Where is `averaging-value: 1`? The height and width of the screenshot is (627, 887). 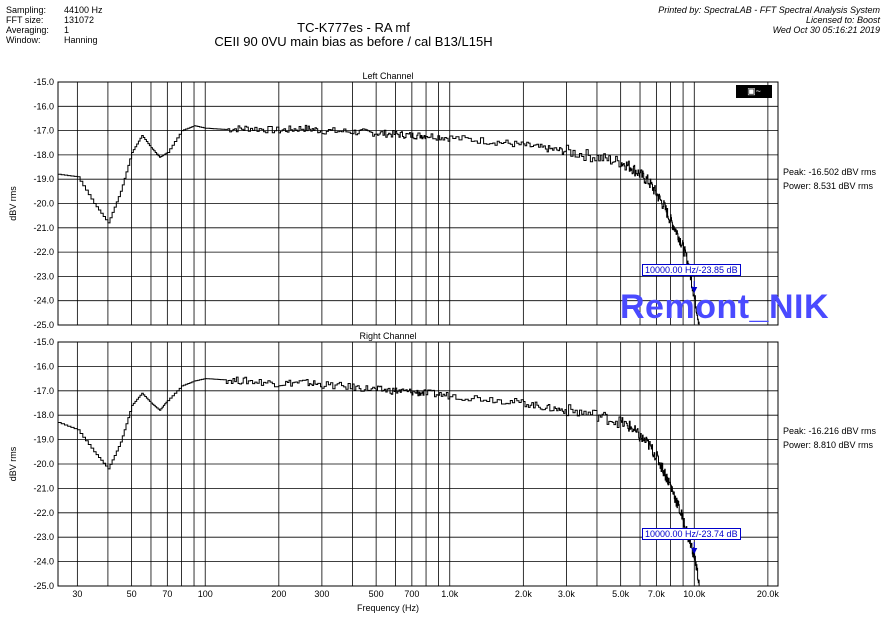
averaging-value: 1 is located at coordinates (67, 30).